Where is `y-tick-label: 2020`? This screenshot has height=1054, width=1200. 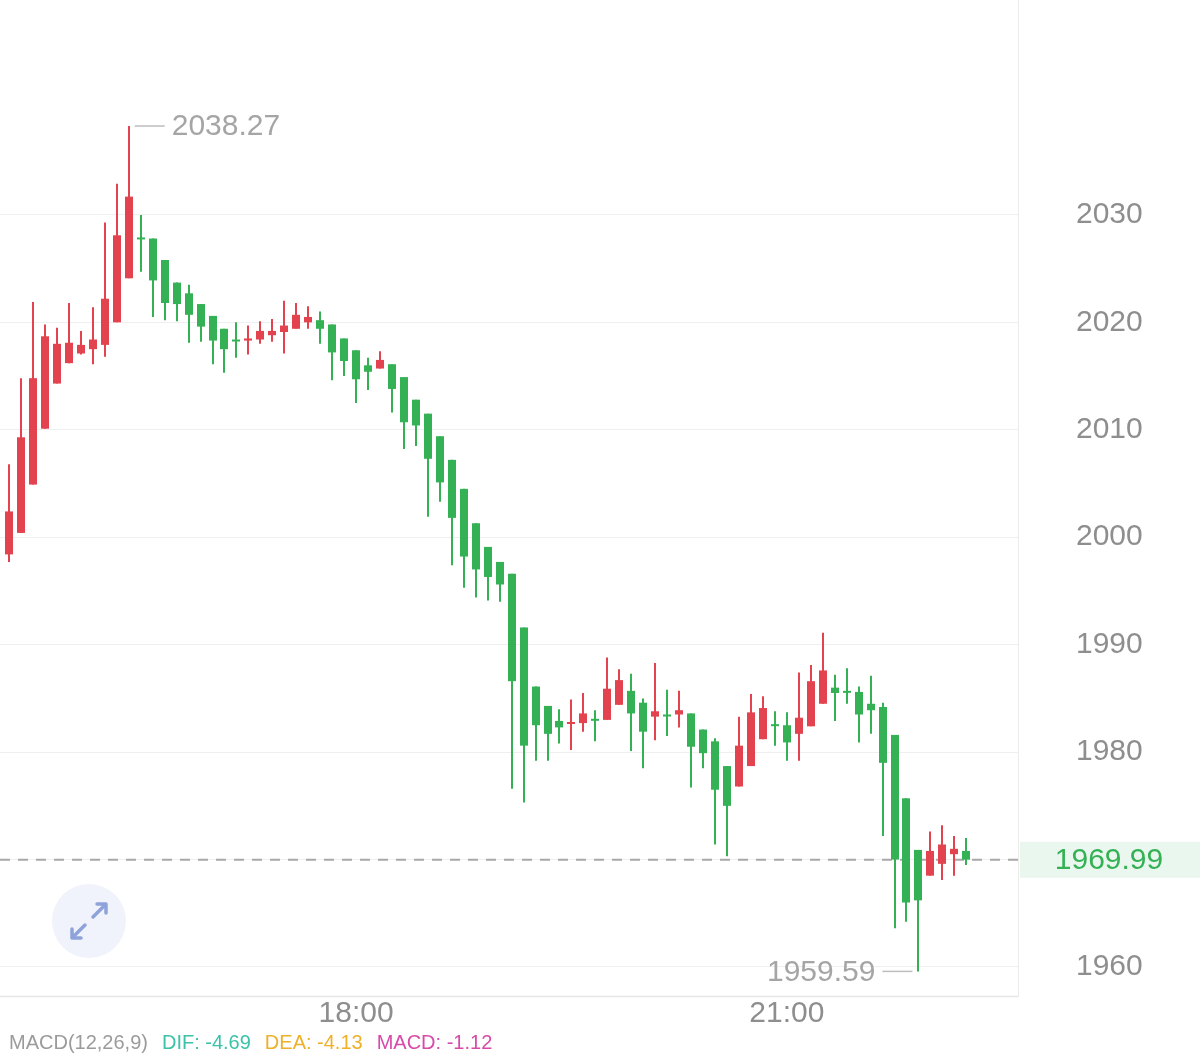 y-tick-label: 2020 is located at coordinates (1109, 320).